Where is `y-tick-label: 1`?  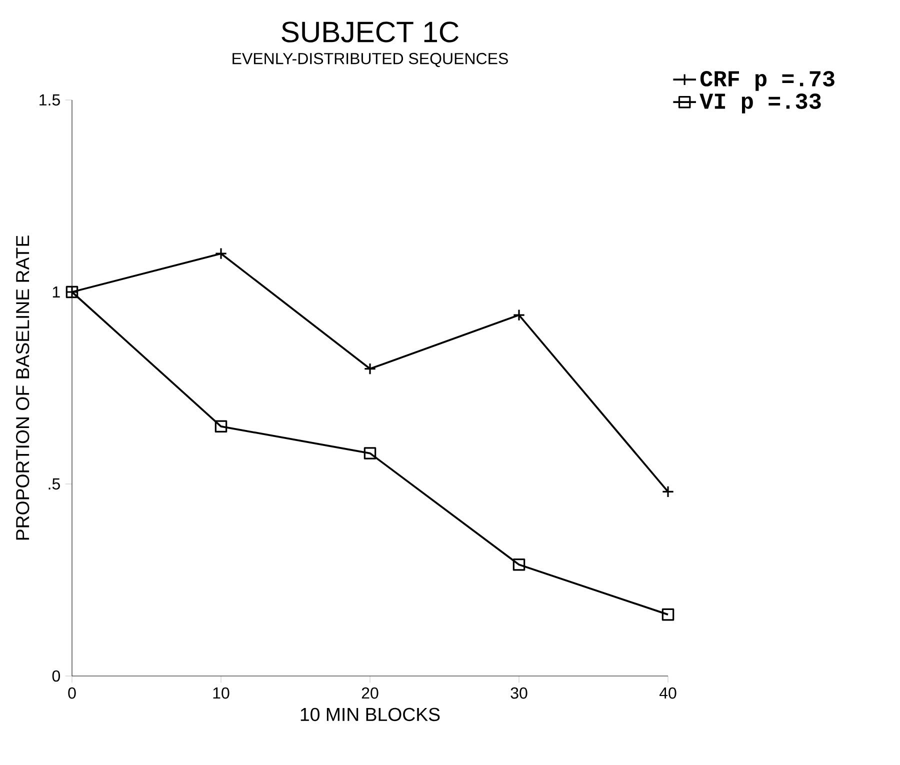 y-tick-label: 1 is located at coordinates (56, 292).